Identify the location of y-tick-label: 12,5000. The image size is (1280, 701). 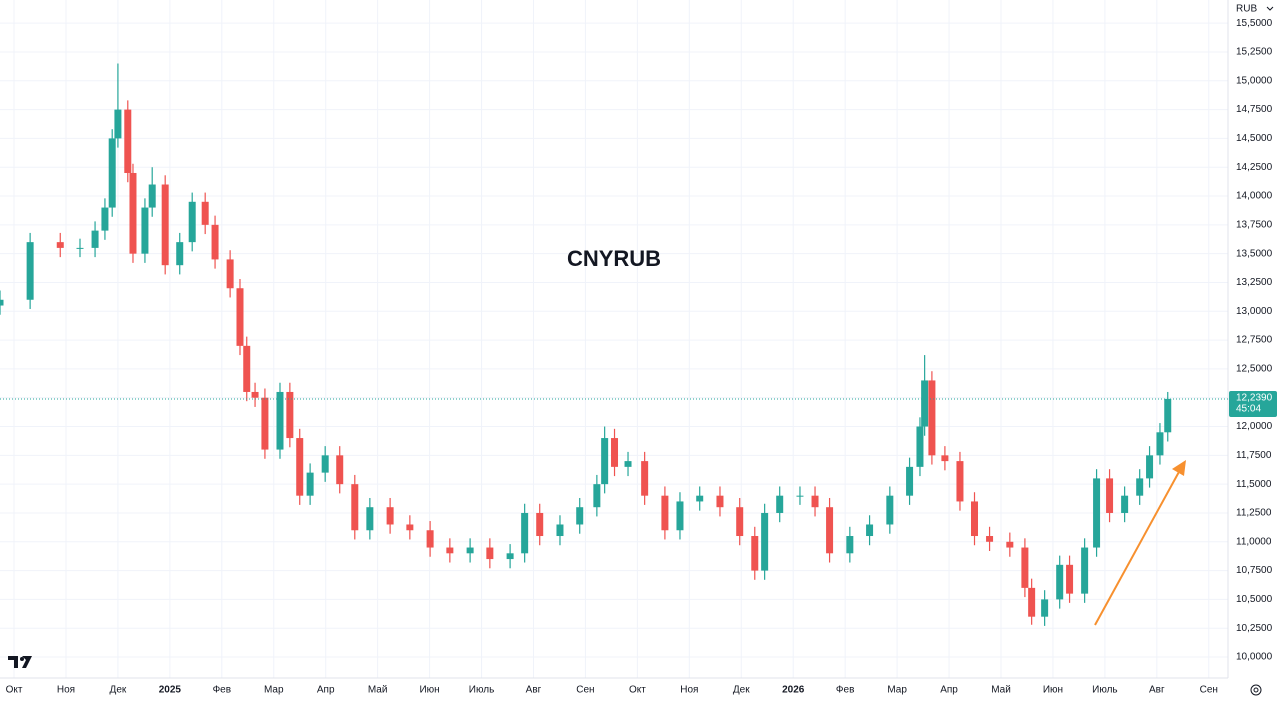
(1254, 369).